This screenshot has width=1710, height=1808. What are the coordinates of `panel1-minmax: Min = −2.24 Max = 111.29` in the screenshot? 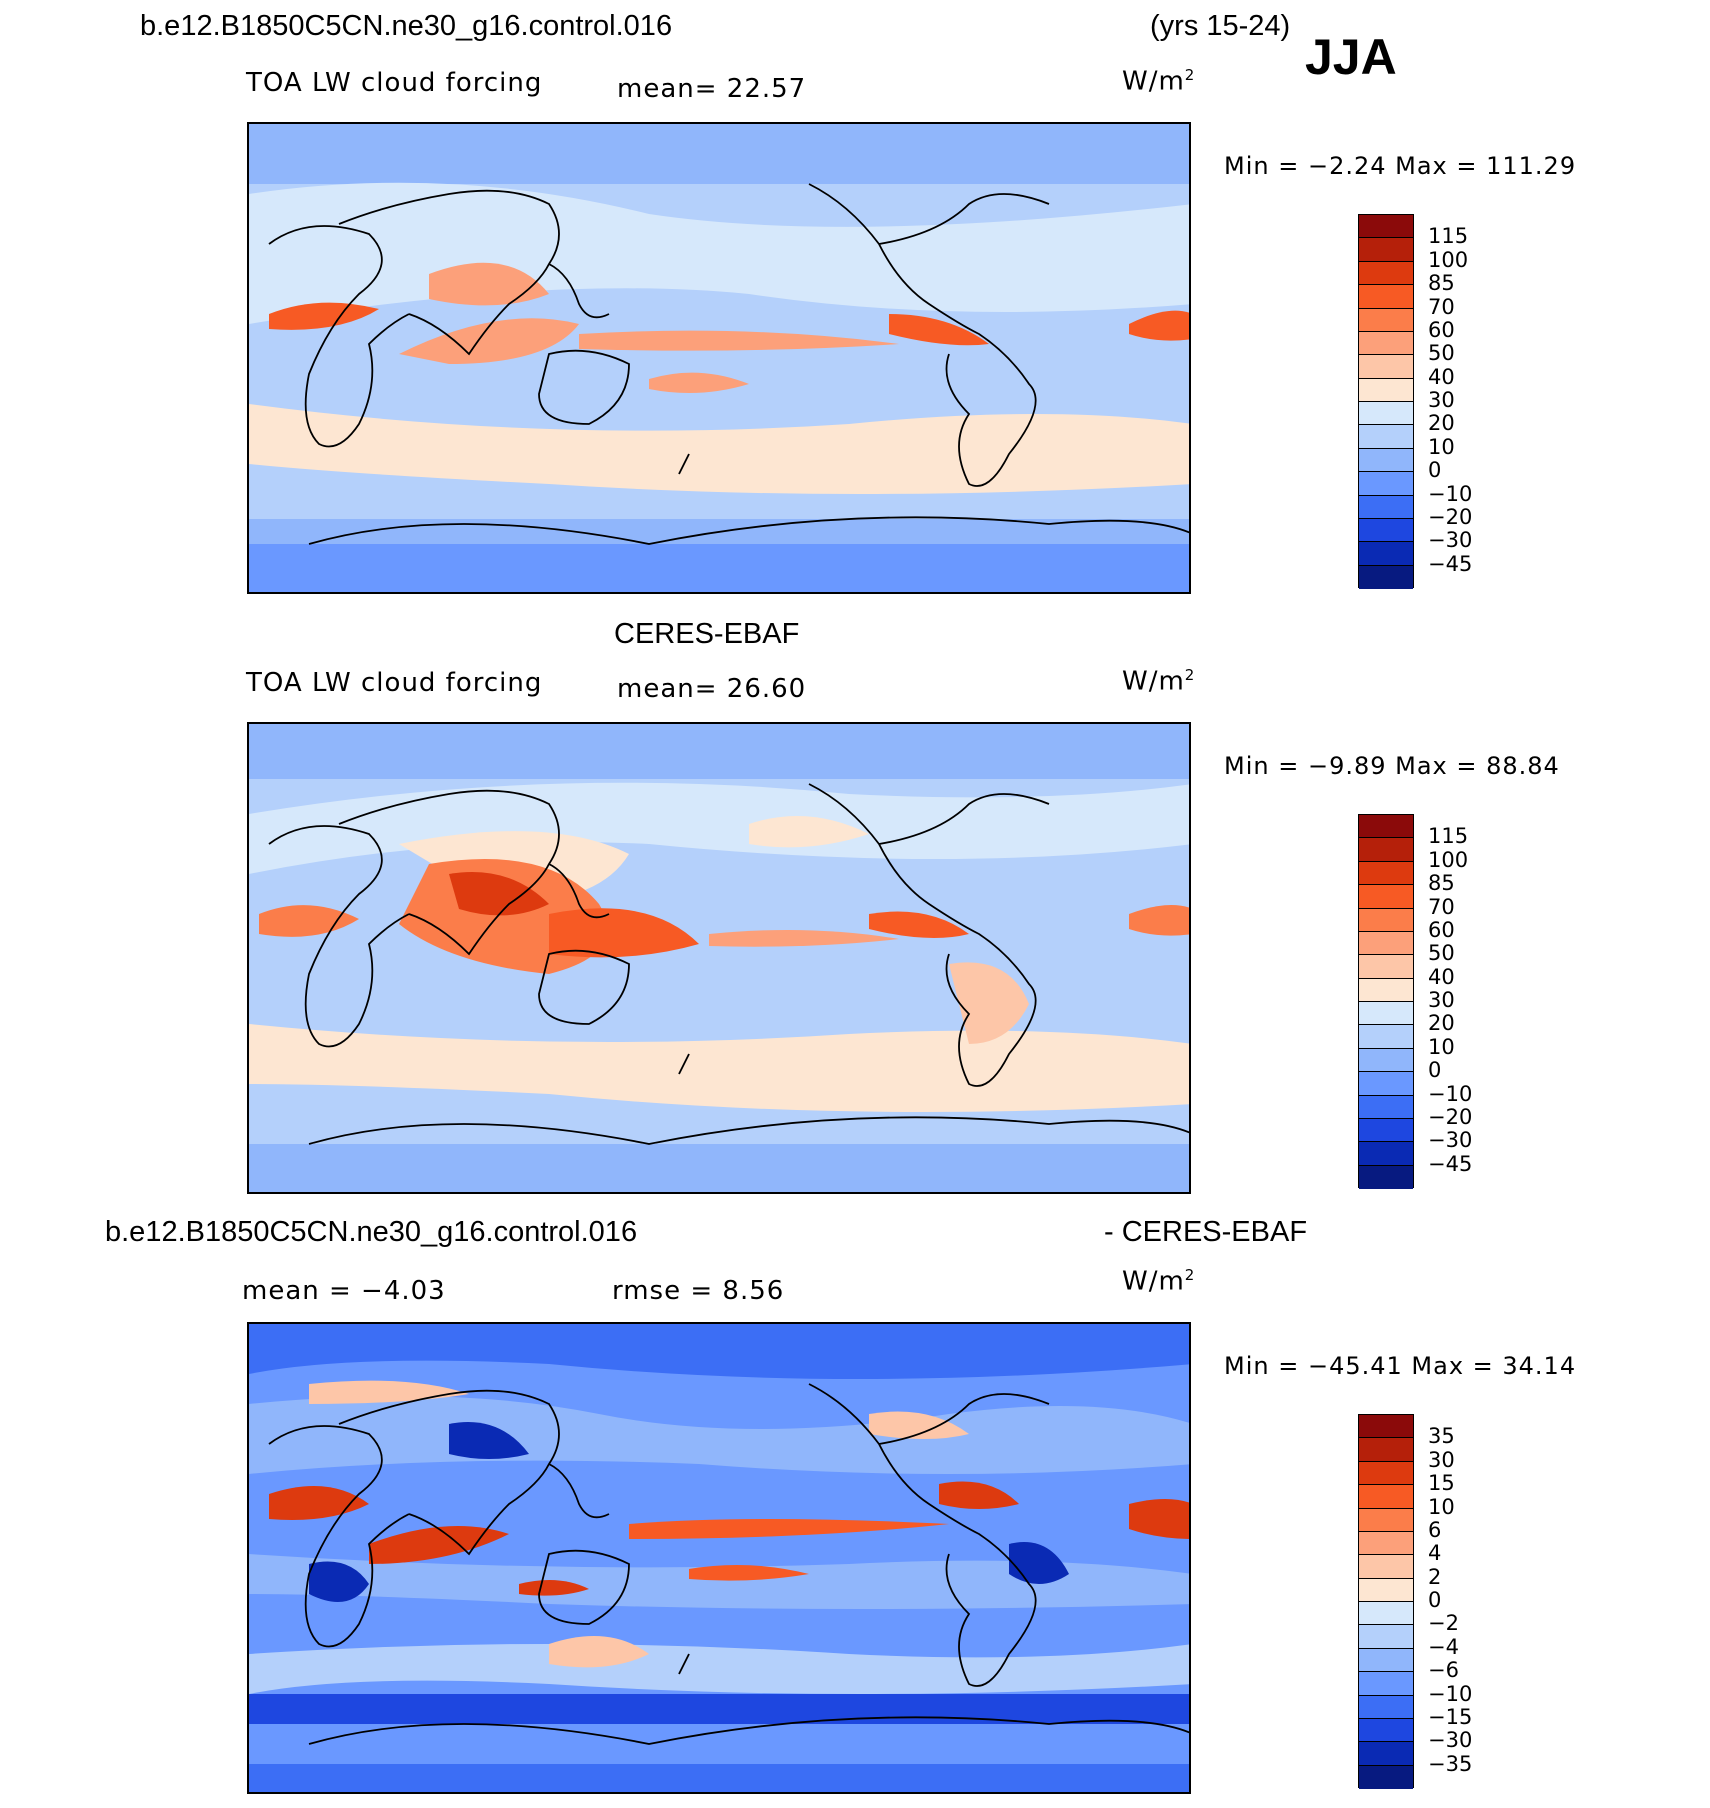 It's located at (1400, 166).